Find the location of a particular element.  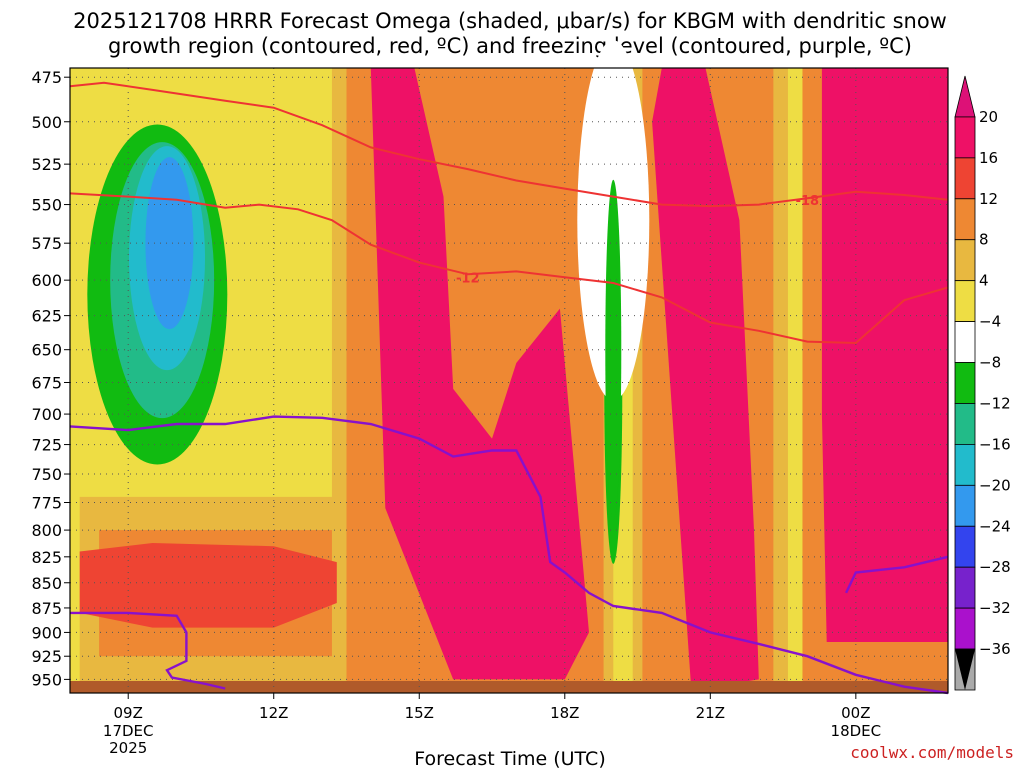

x-tick-label: 18Z is located at coordinates (564, 713).